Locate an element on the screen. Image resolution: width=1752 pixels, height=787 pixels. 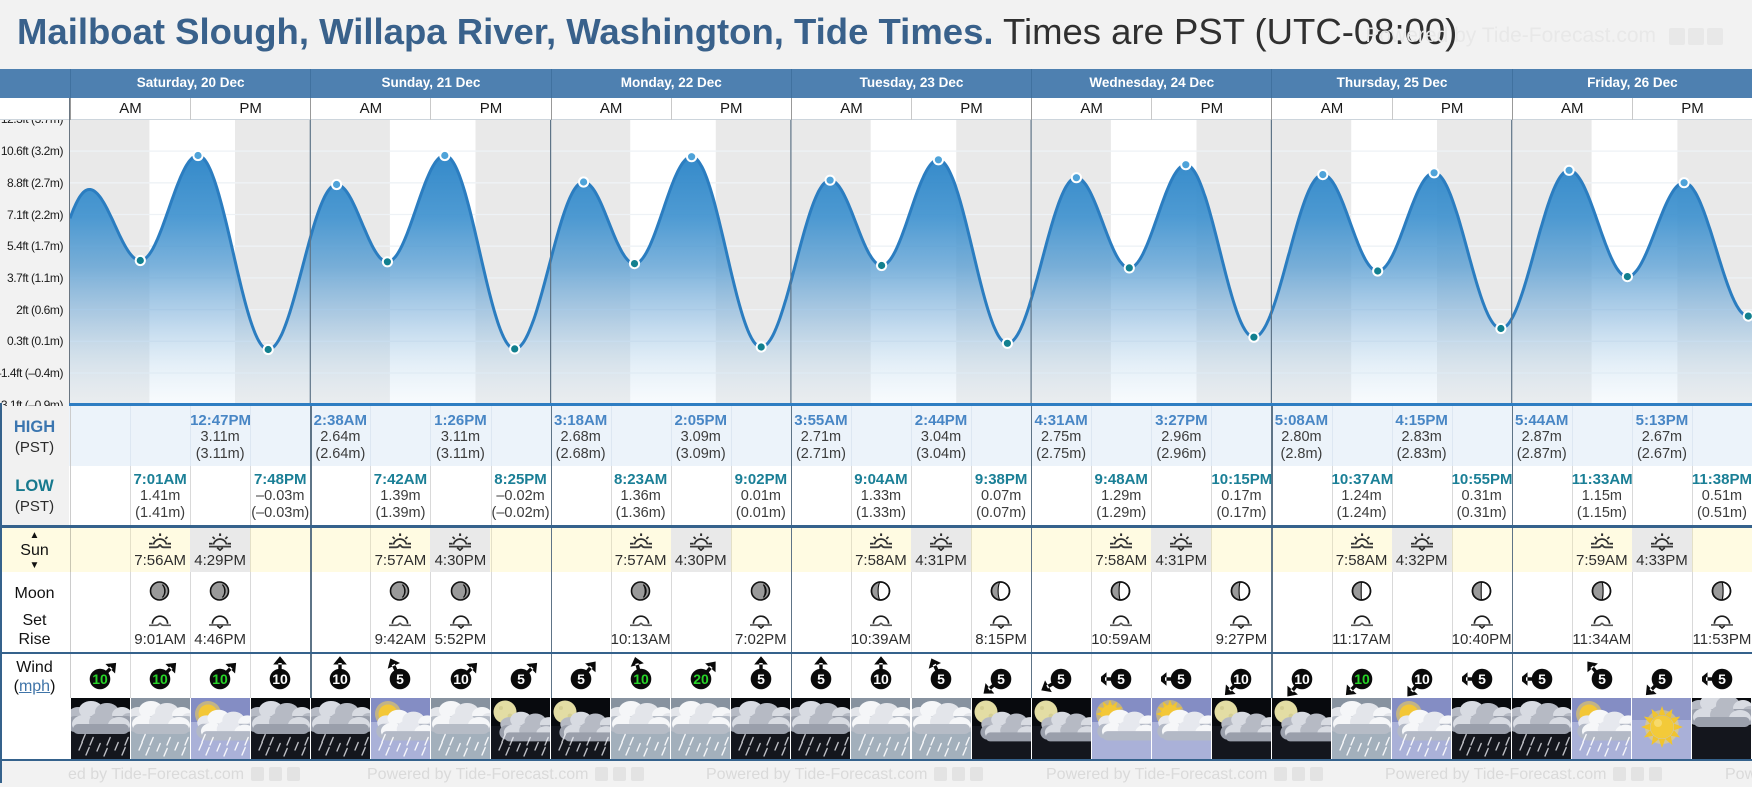
svg-text: 20 is located at coordinates (701, 678).